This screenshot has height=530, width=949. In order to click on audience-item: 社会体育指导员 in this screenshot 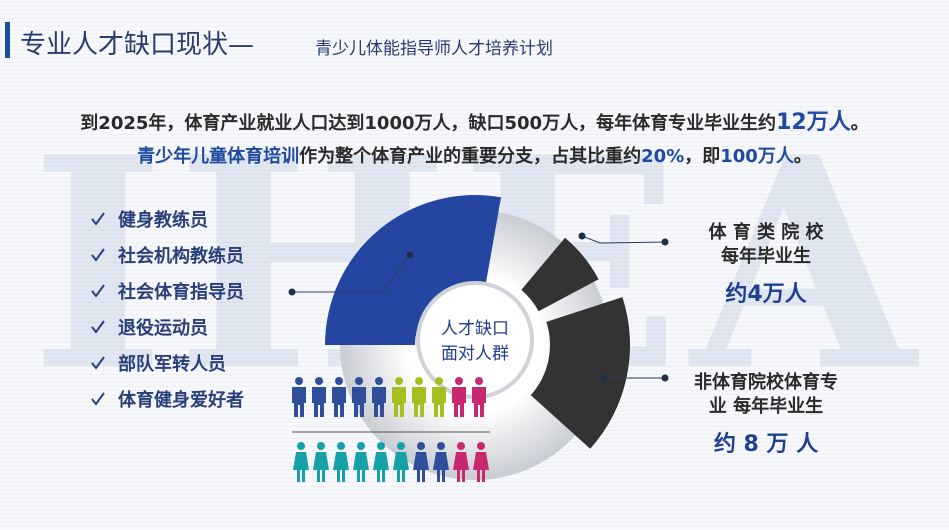, I will do `click(181, 292)`.